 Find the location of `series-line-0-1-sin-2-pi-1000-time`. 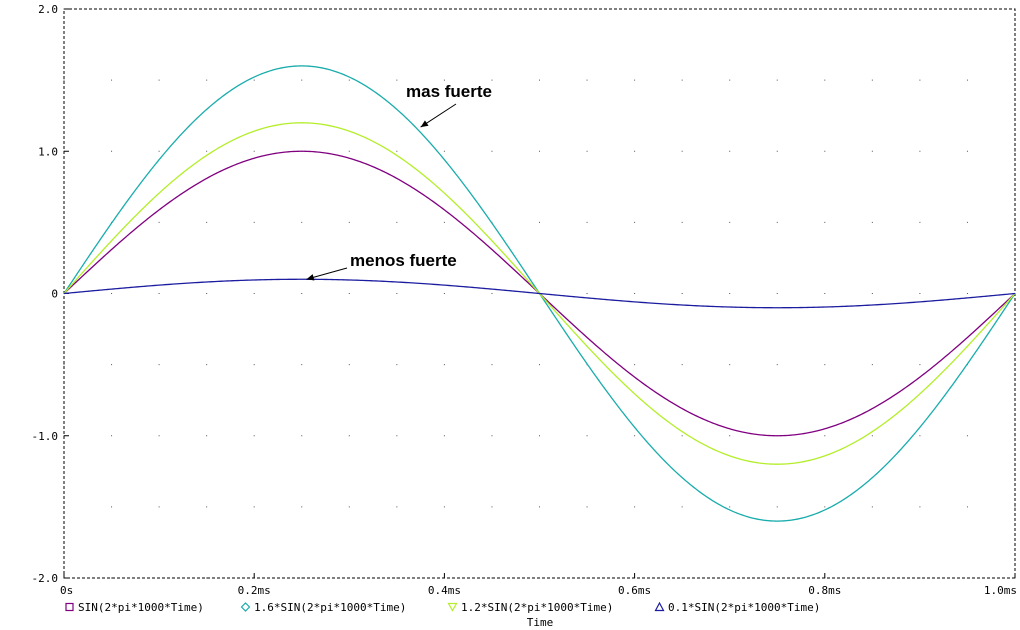

series-line-0-1-sin-2-pi-1000-time is located at coordinates (539, 293).